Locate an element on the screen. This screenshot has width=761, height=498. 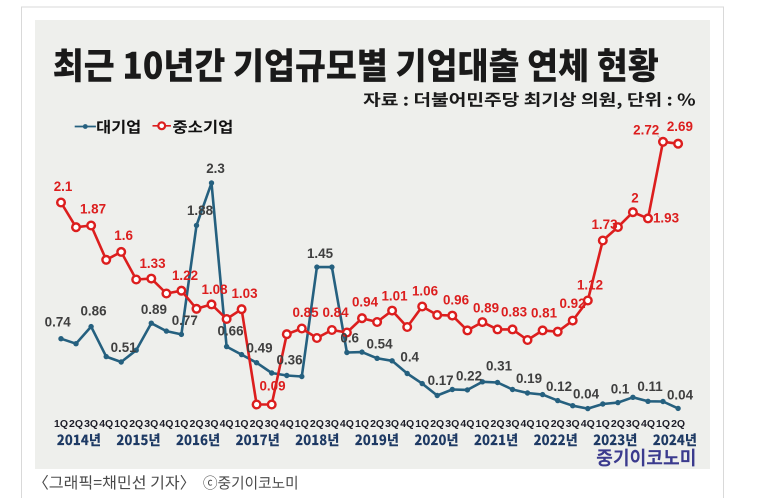
svg-text: 0.85 is located at coordinates (305, 312).